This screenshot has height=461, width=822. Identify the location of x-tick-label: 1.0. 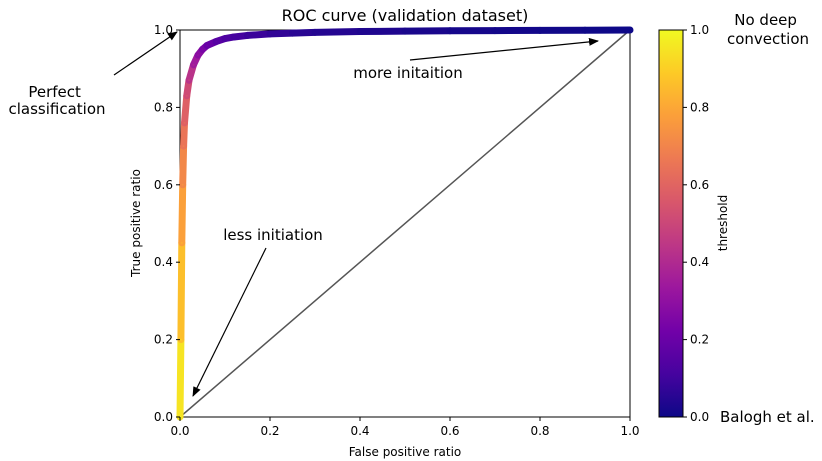
(629, 431).